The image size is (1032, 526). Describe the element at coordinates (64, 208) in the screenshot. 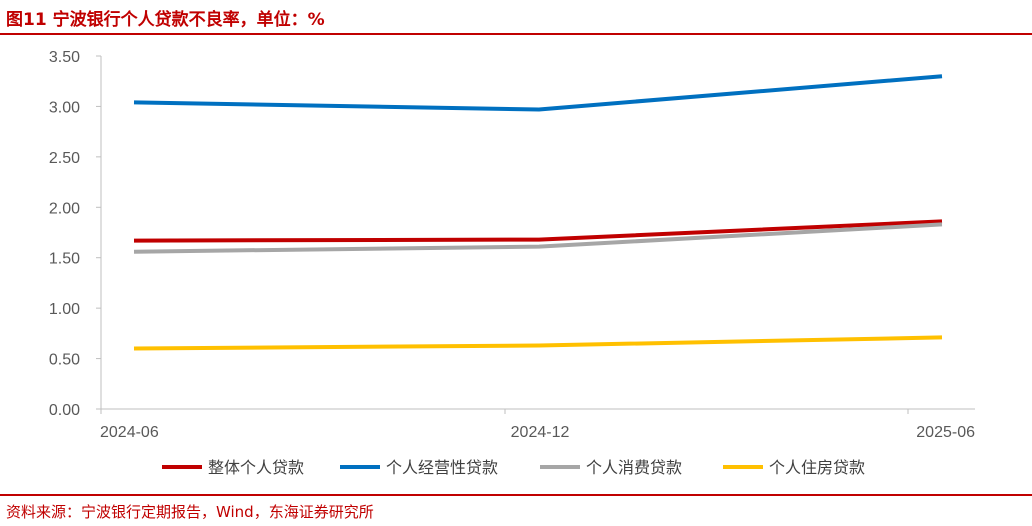

I see `y-tick-label: 2.00` at that location.